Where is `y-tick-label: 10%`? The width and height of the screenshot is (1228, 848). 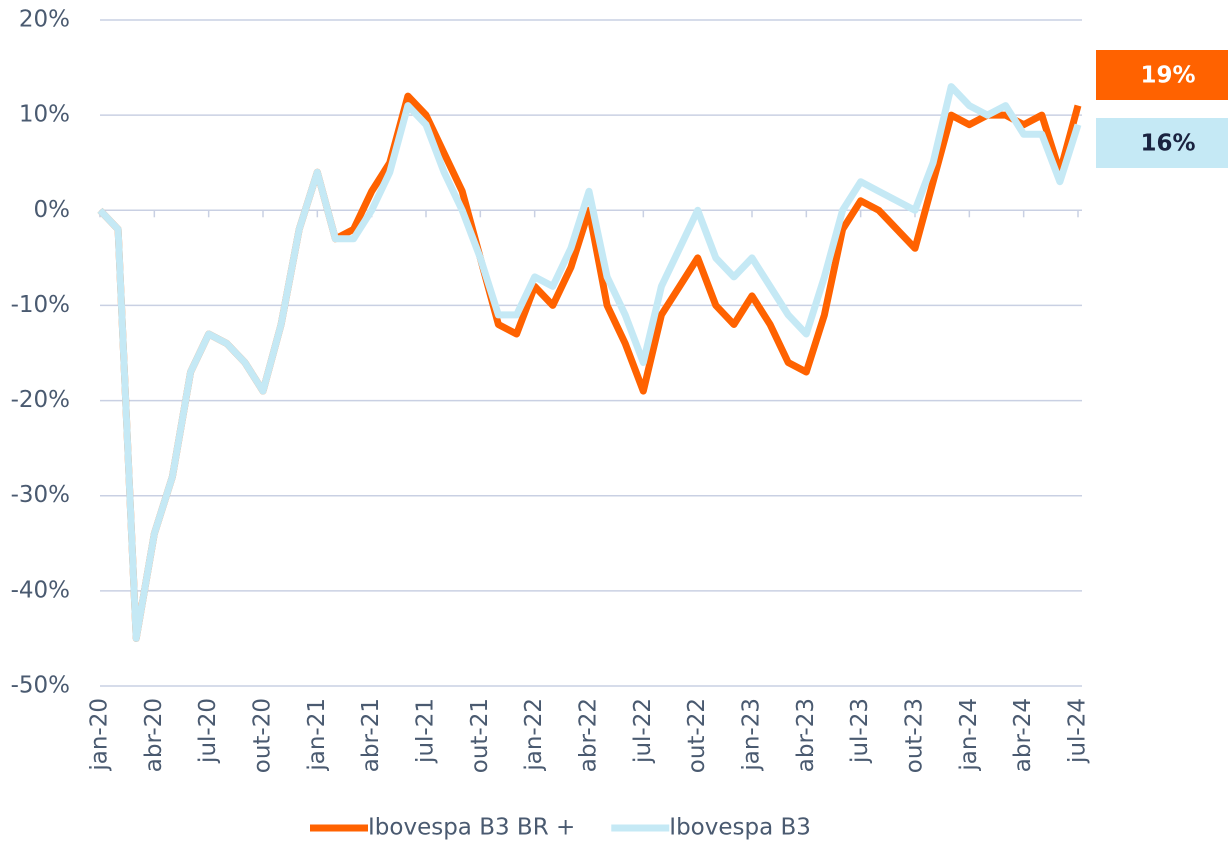
y-tick-label: 10% is located at coordinates (44, 115).